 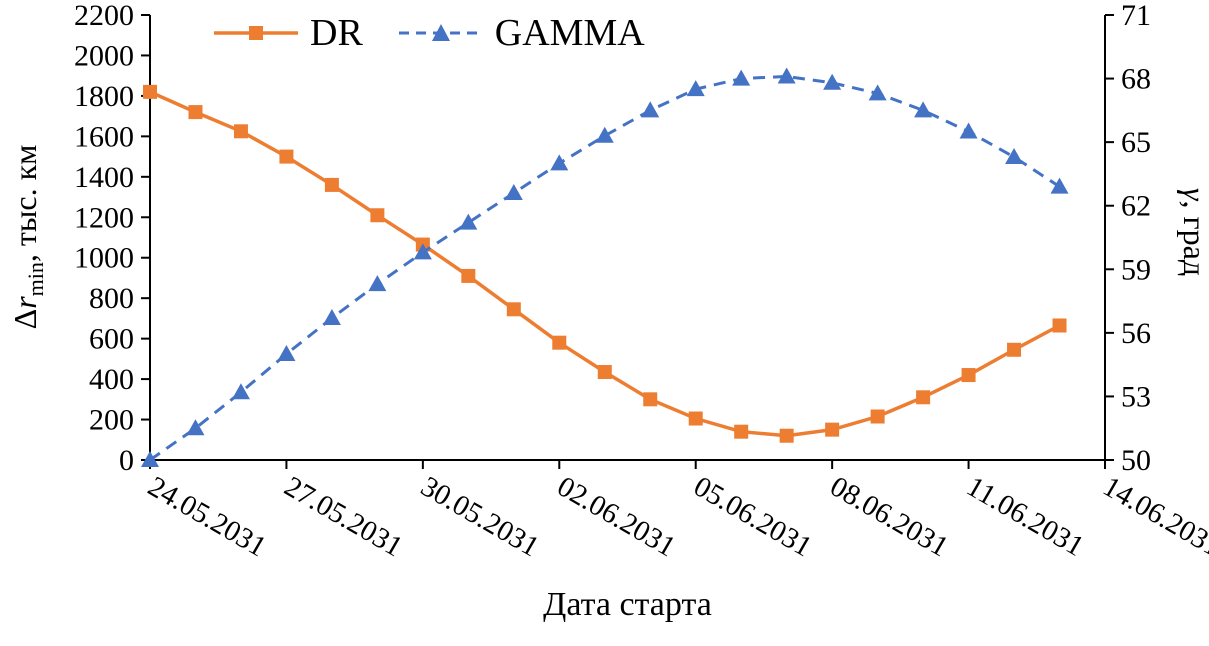 I want to click on x-tick-label: 27.05.2031, so click(x=343, y=516).